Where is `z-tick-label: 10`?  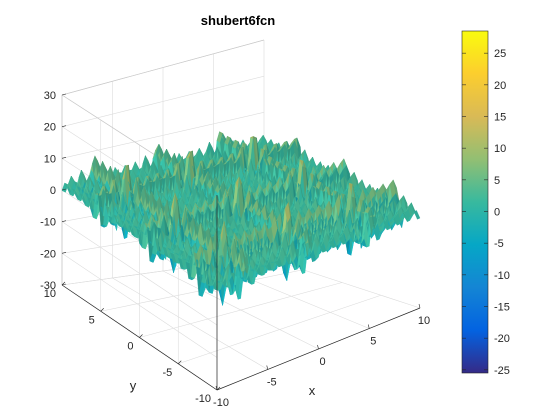
z-tick-label: 10 is located at coordinates (50, 159).